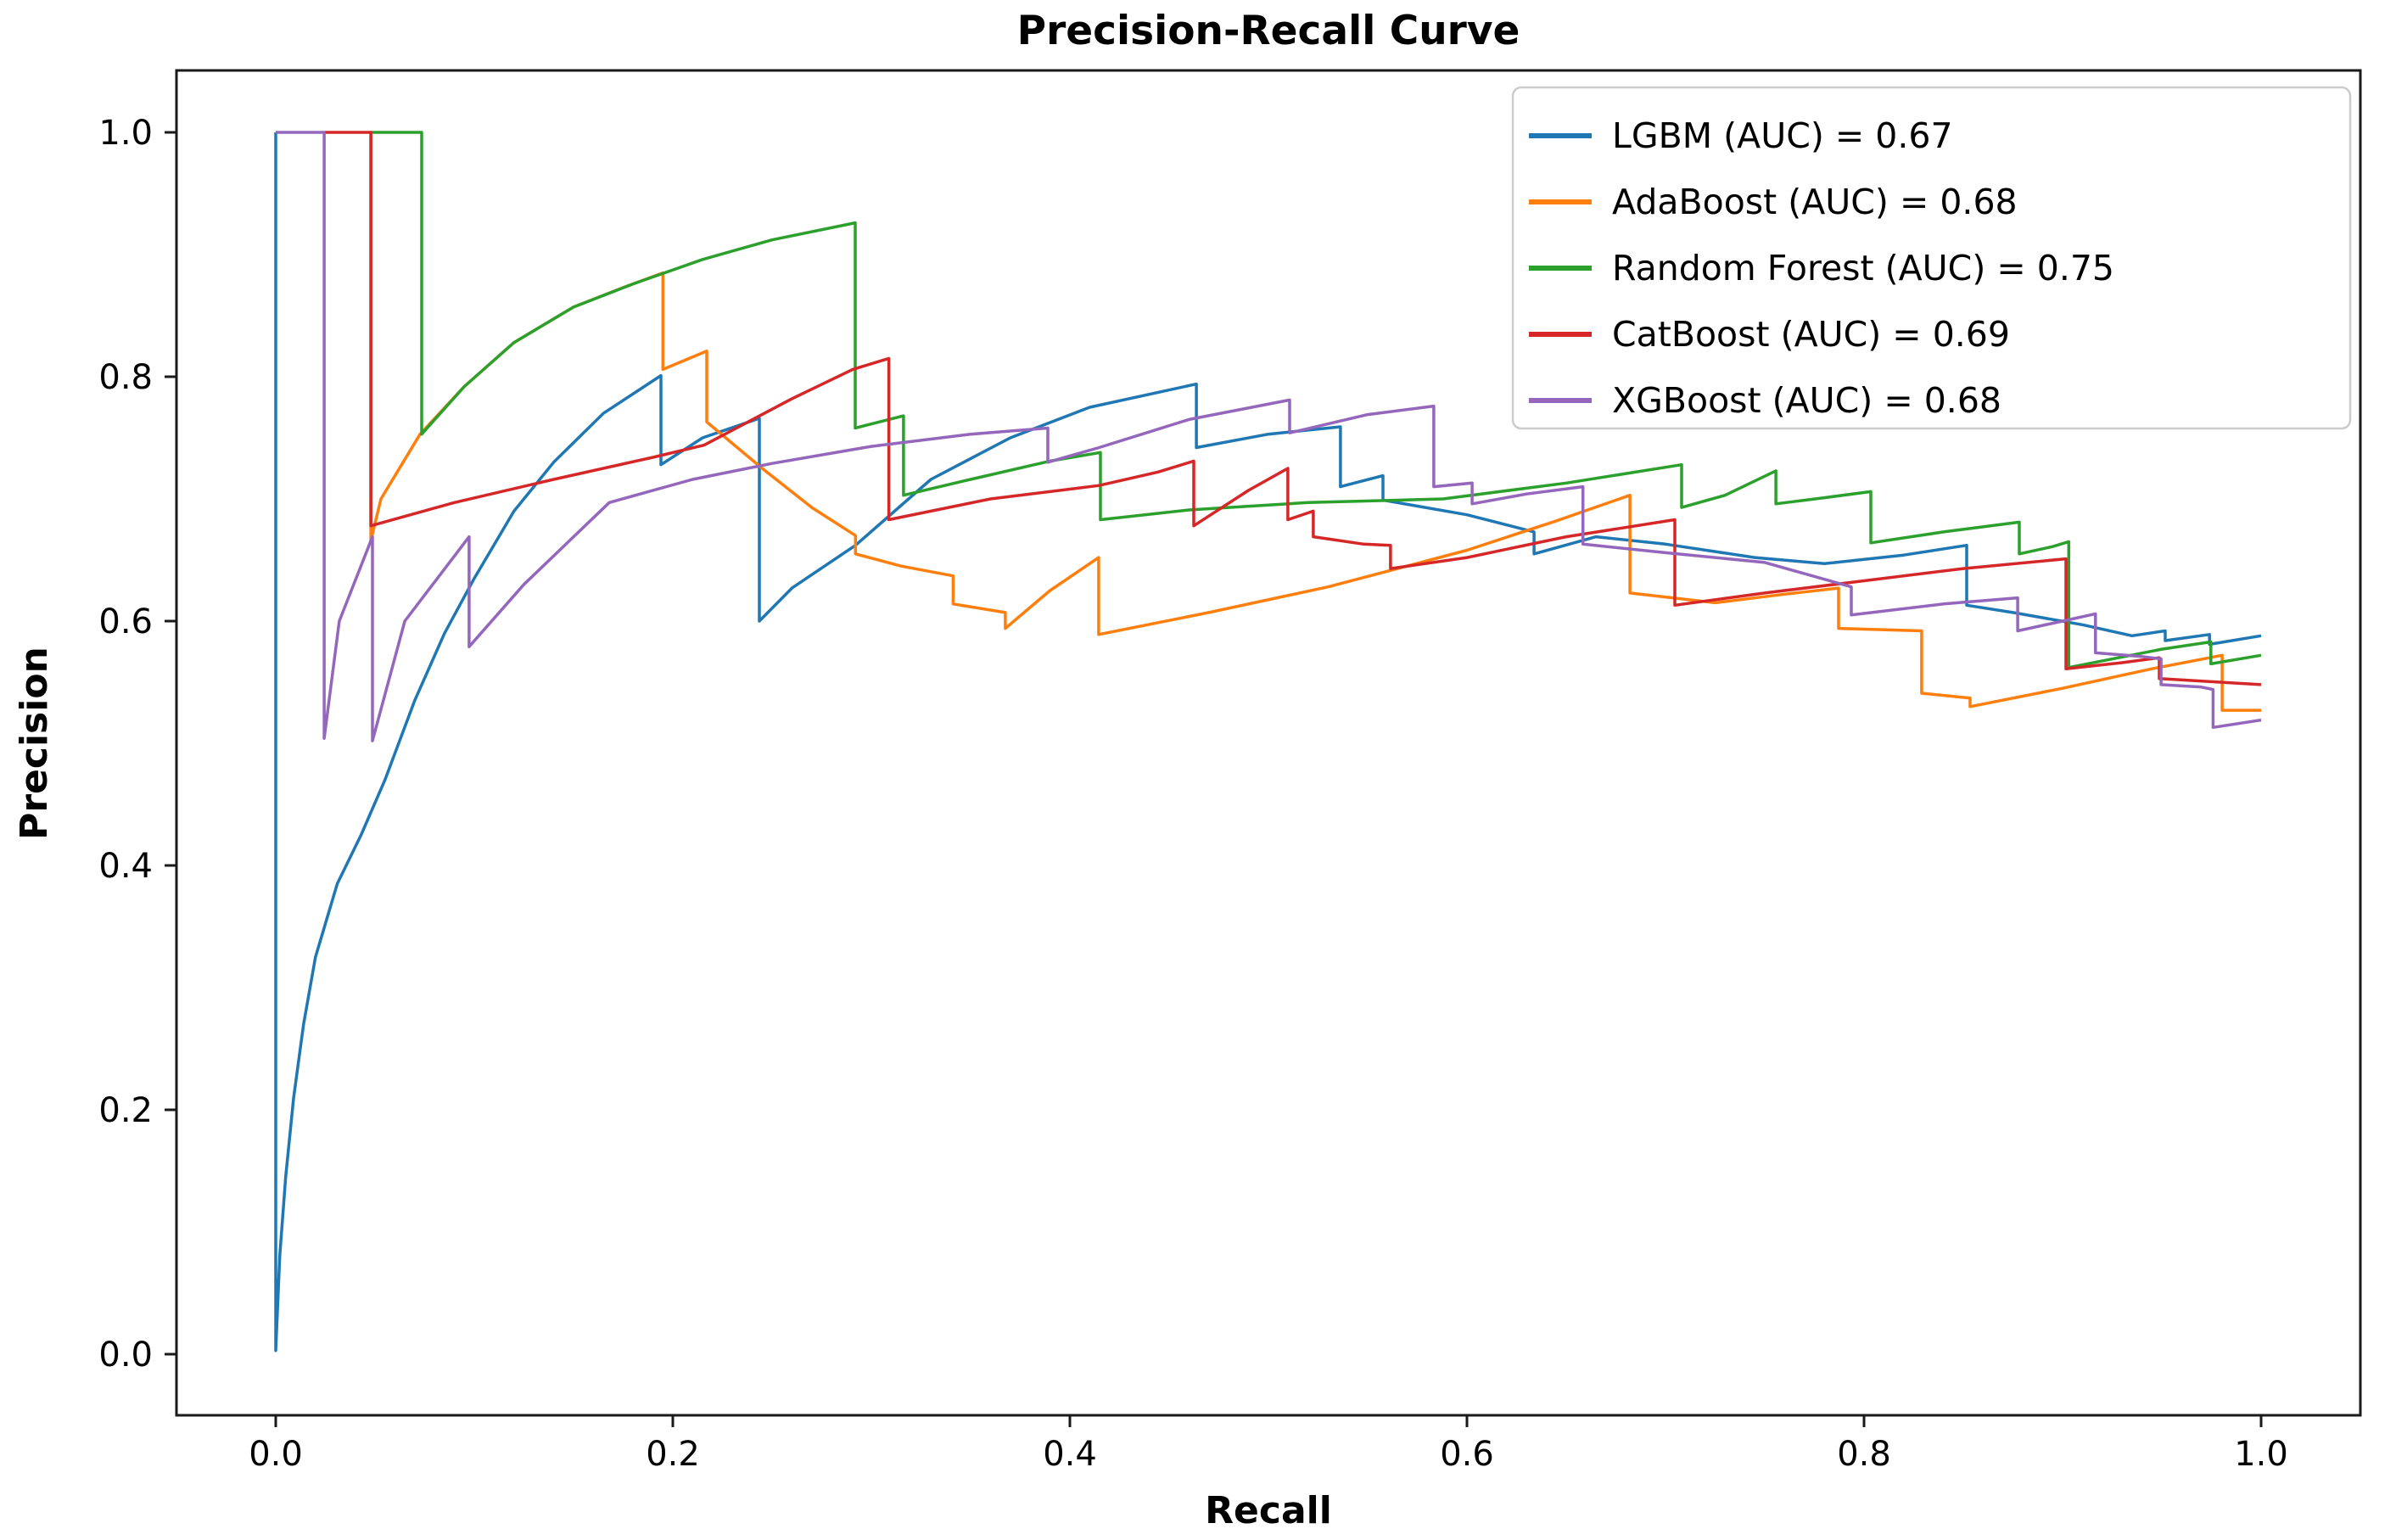 Image resolution: width=2396 pixels, height=1540 pixels. What do you see at coordinates (126, 866) in the screenshot?
I see `y-tick-label: 0.4` at bounding box center [126, 866].